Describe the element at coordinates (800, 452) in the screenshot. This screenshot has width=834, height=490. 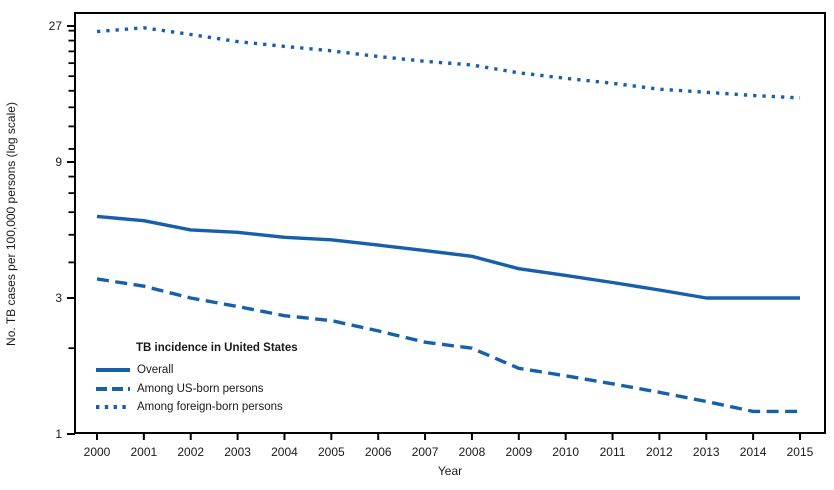
I see `x-tick-label: 2015` at that location.